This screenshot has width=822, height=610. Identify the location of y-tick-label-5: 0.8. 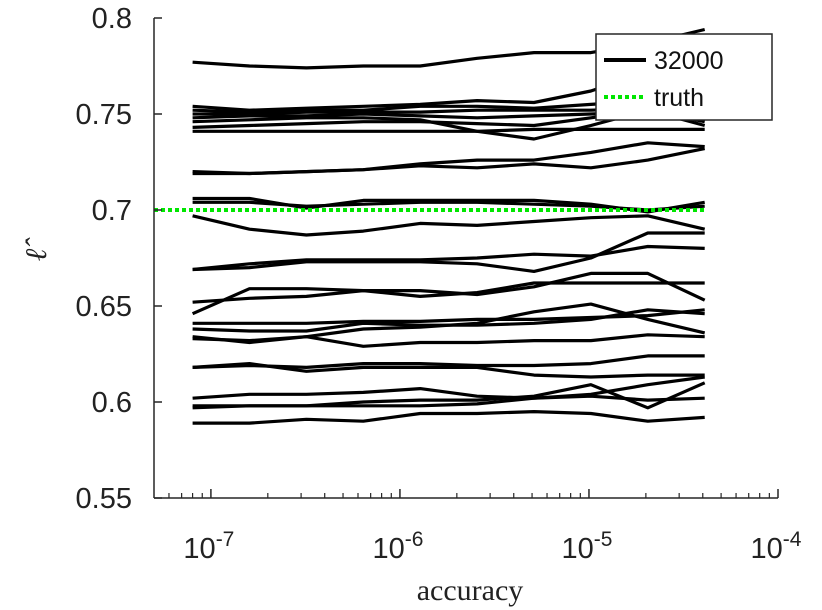
(112, 19).